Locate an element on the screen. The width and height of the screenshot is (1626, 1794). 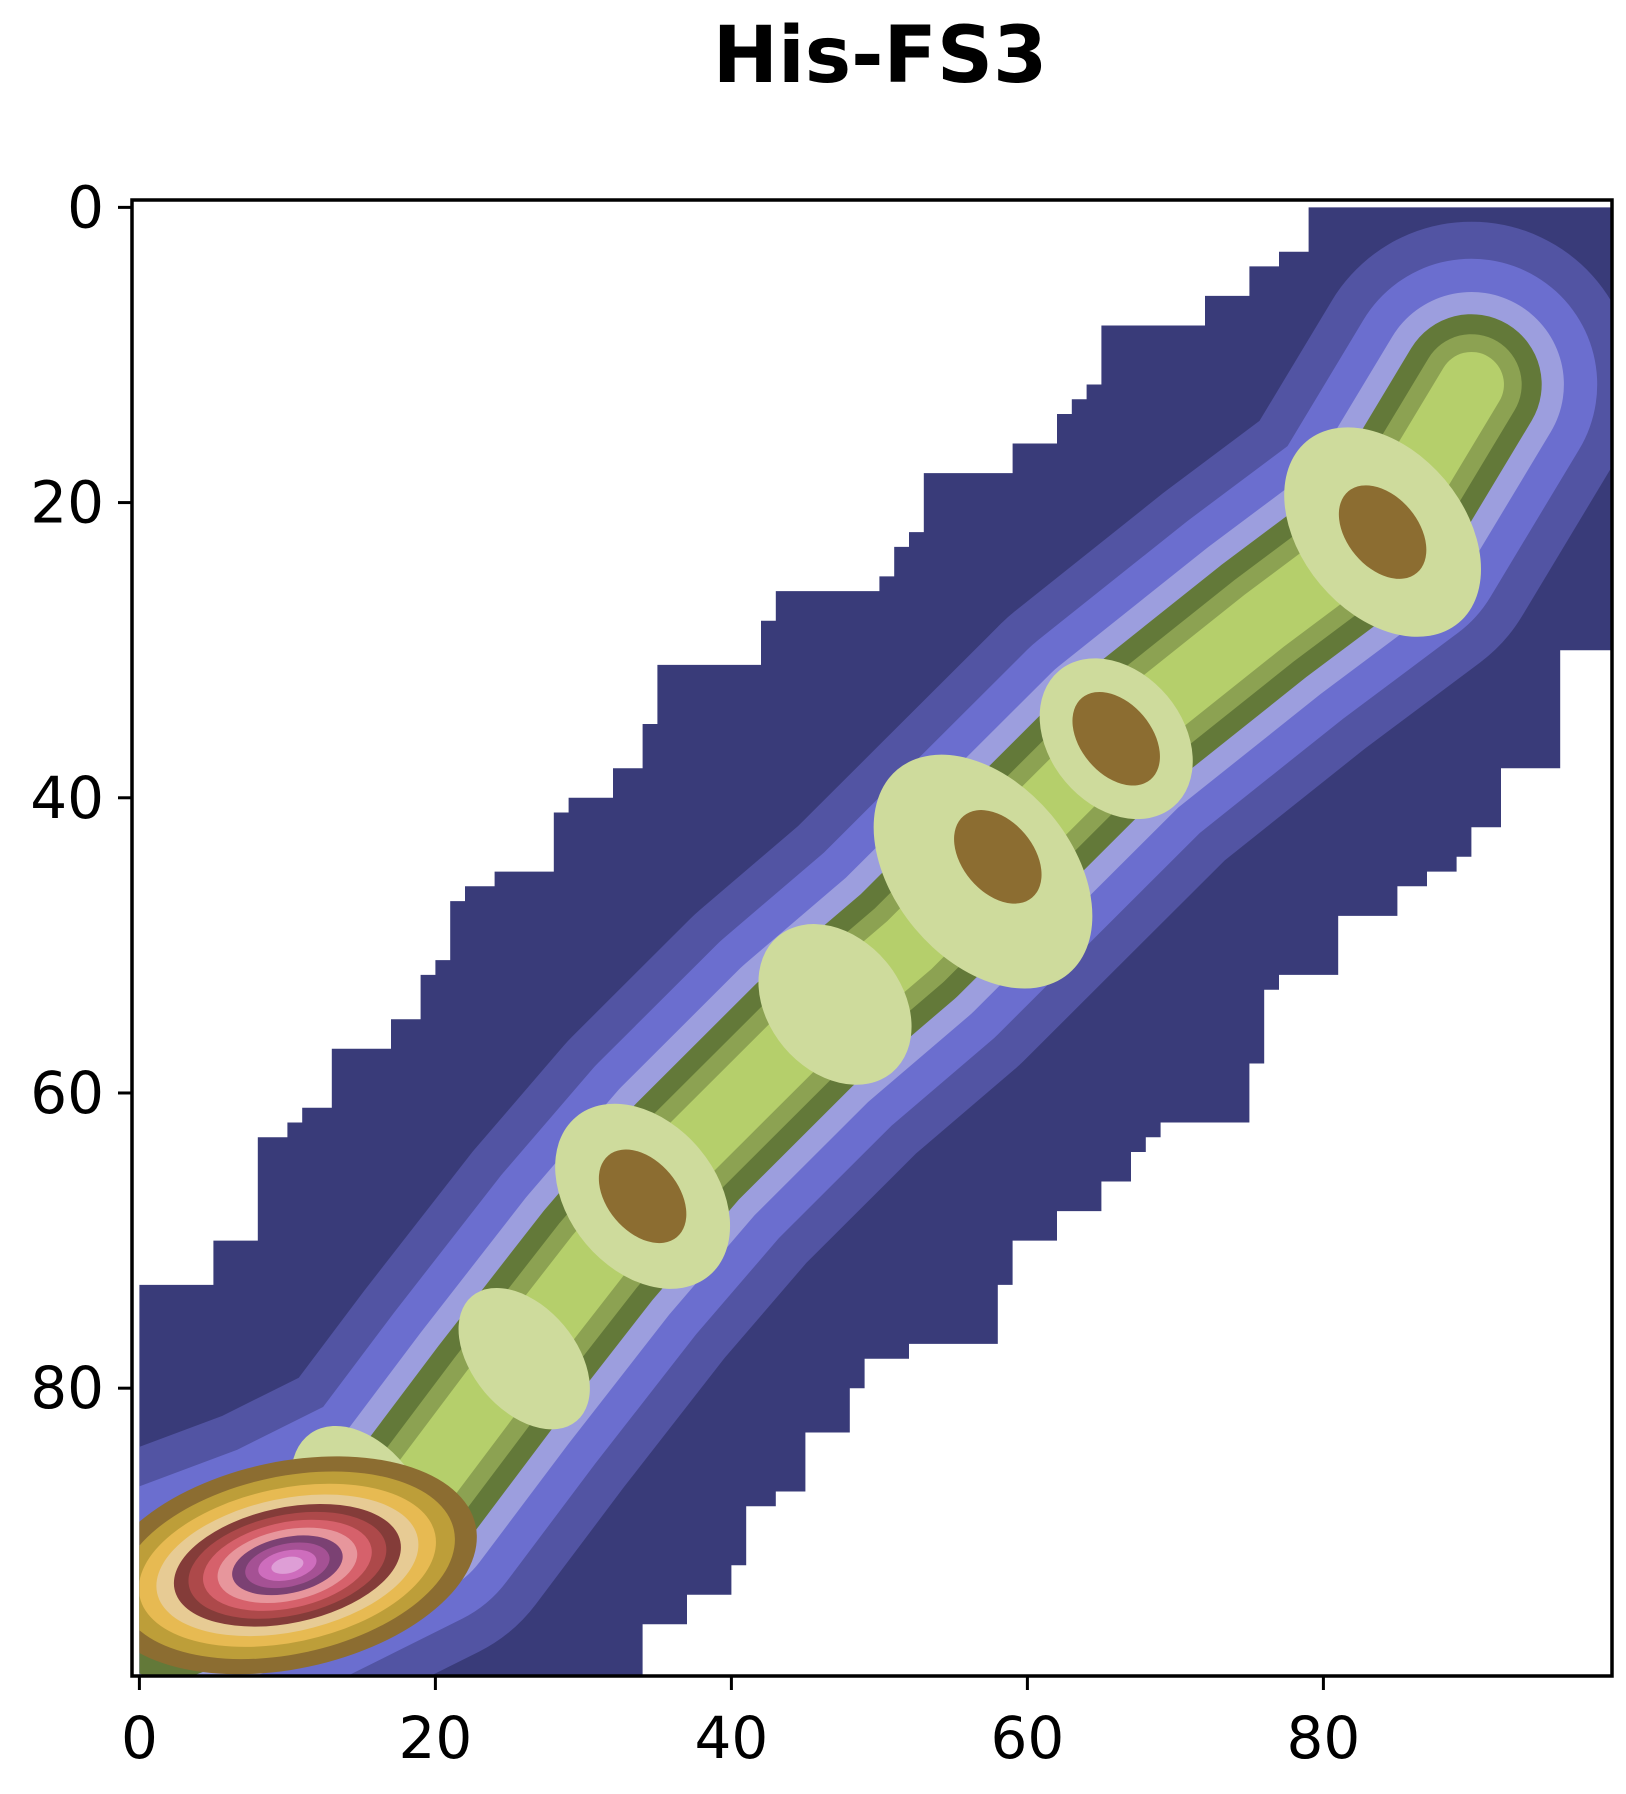
x-axis: 0 20 40 60 80 is located at coordinates (740, 1724).